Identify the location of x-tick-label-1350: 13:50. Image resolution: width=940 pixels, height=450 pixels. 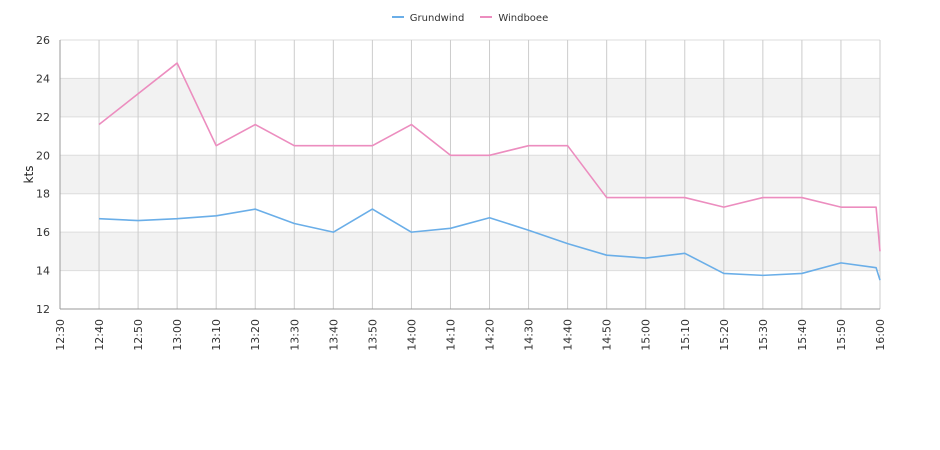
(372, 335).